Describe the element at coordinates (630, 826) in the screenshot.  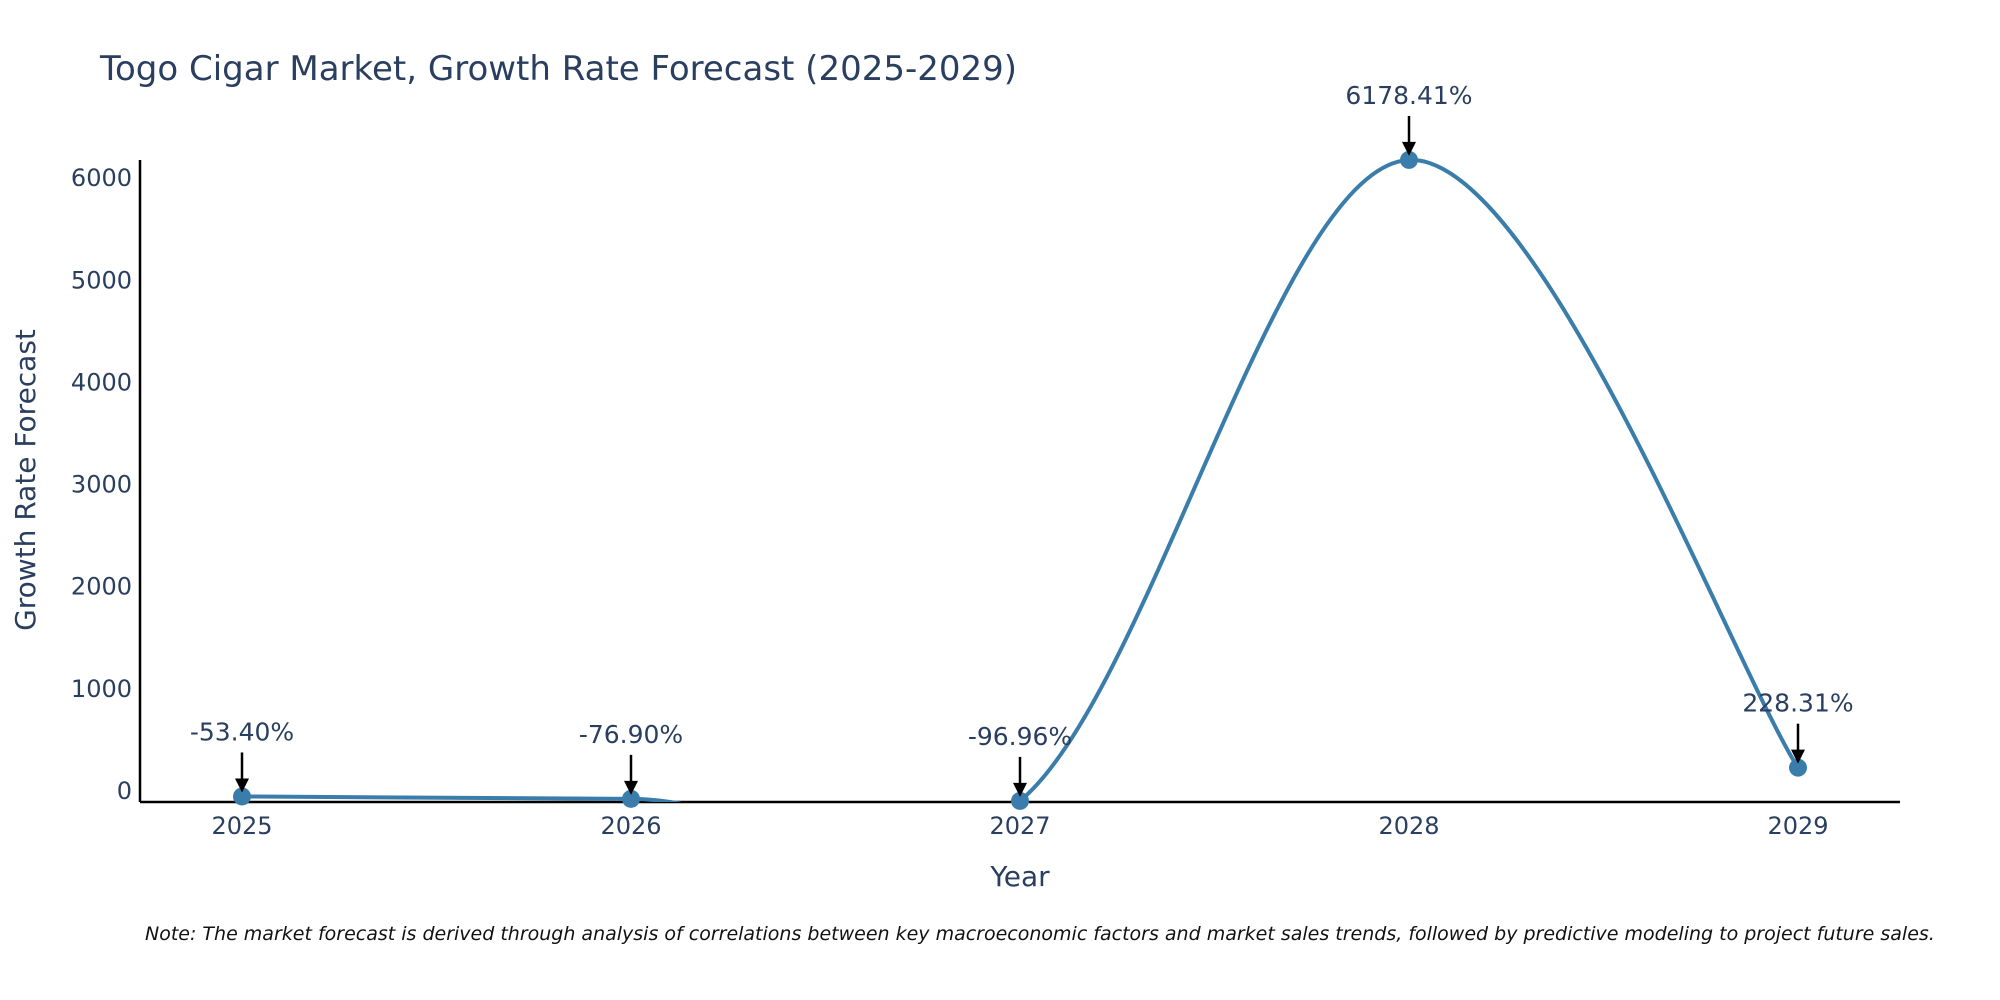
I see `x-tick-label: 2026` at that location.